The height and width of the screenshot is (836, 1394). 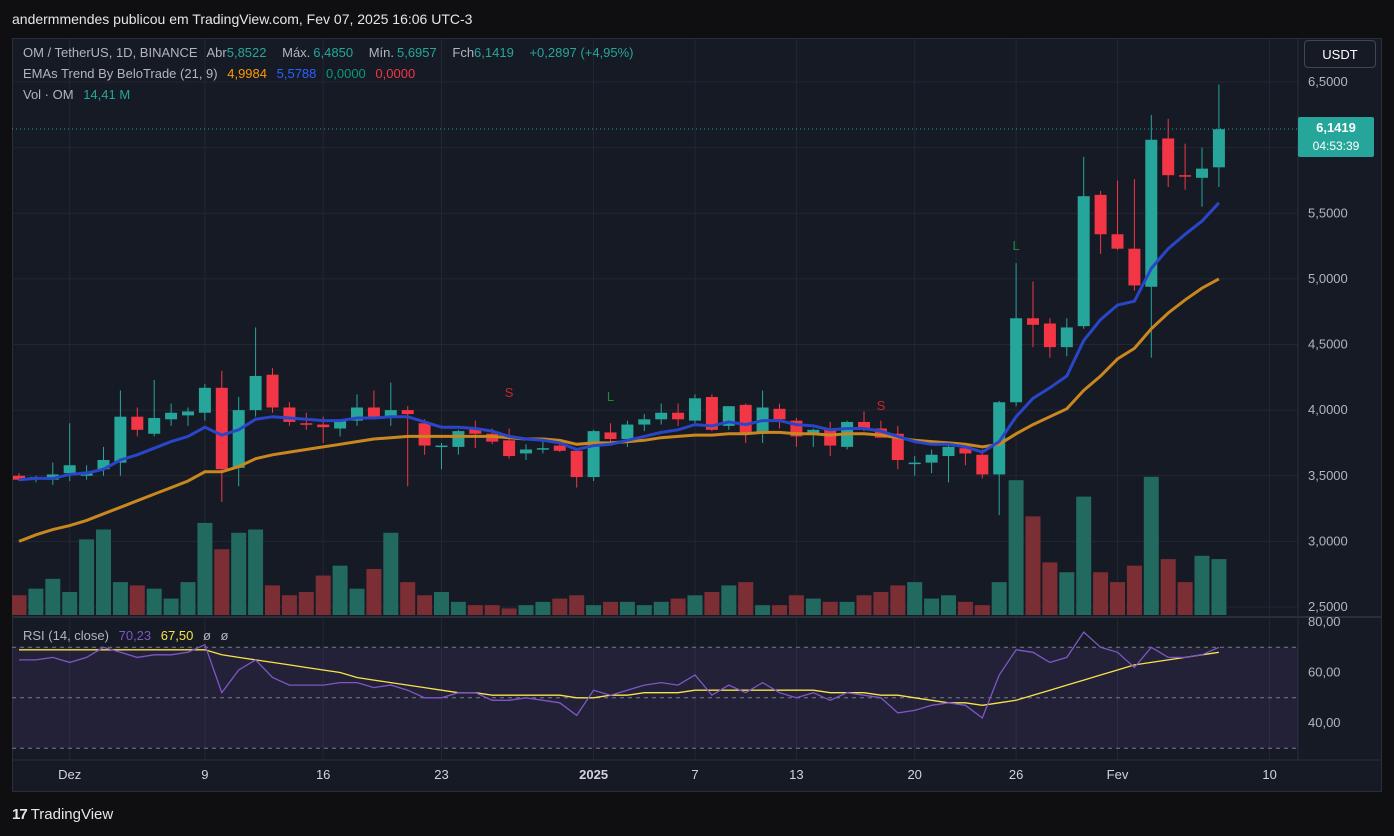 What do you see at coordinates (20, 814) in the screenshot?
I see `tradingview-logo-icon: 17` at bounding box center [20, 814].